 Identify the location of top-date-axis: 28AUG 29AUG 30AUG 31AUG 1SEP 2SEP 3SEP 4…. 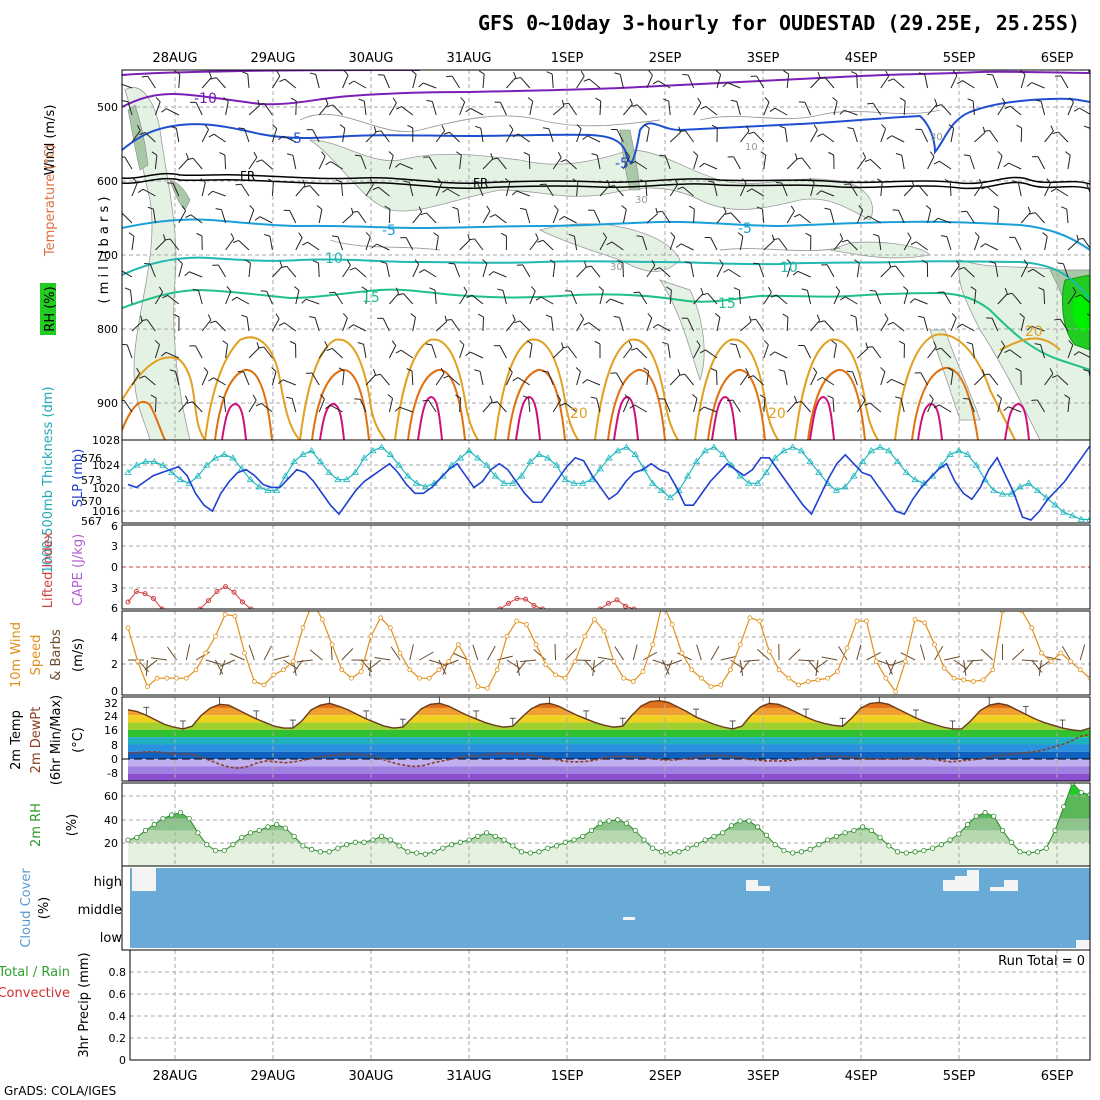
(612, 58).